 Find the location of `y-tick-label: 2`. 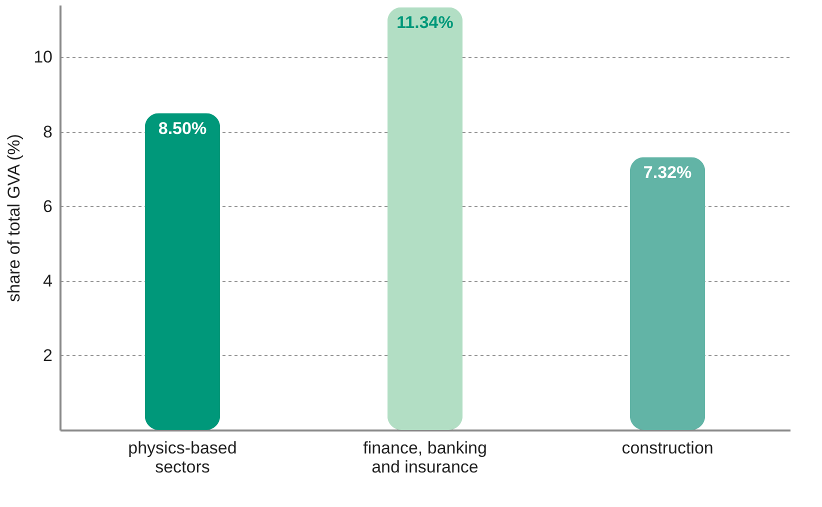

y-tick-label: 2 is located at coordinates (47, 355).